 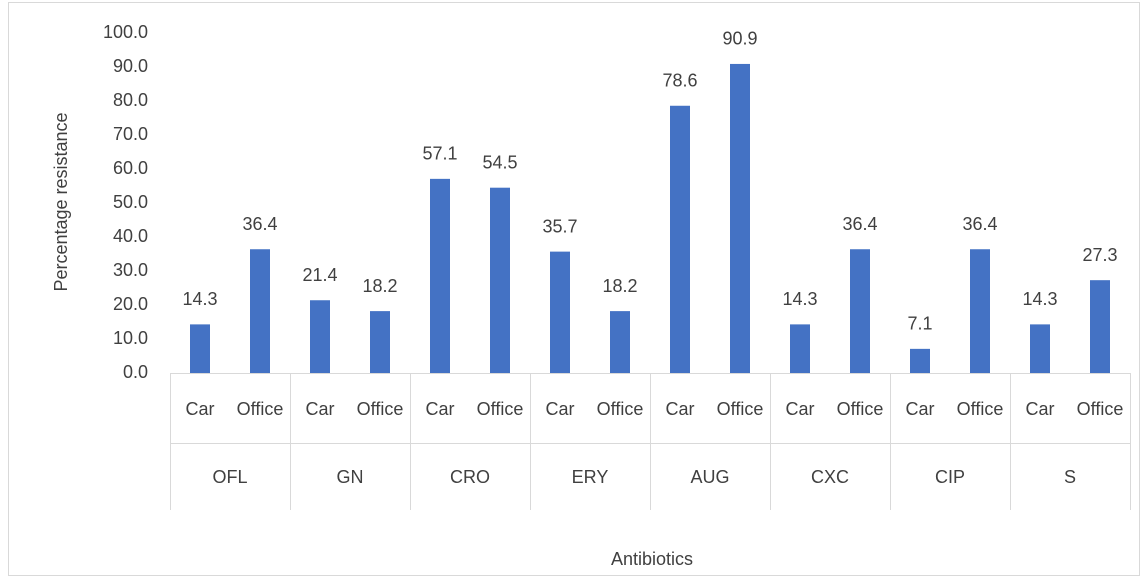 What do you see at coordinates (559, 226) in the screenshot?
I see `data-label: 35.7` at bounding box center [559, 226].